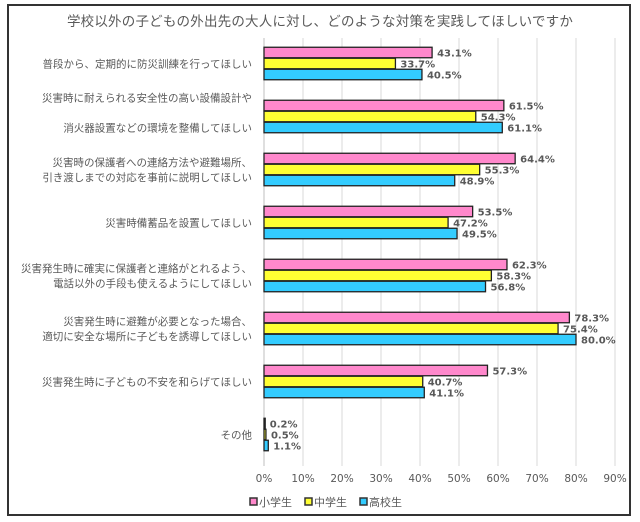 The width and height of the screenshot is (640, 522). I want to click on x-tick-label: 50%, so click(458, 479).